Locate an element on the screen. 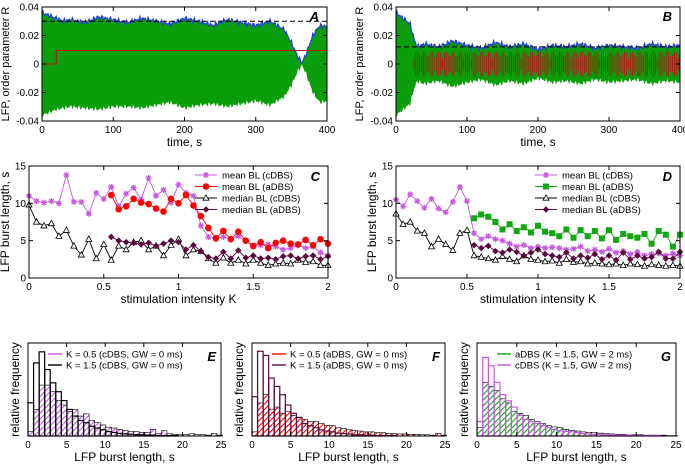  y-axis-label: LFP, order parameter R is located at coordinates (6, 64).